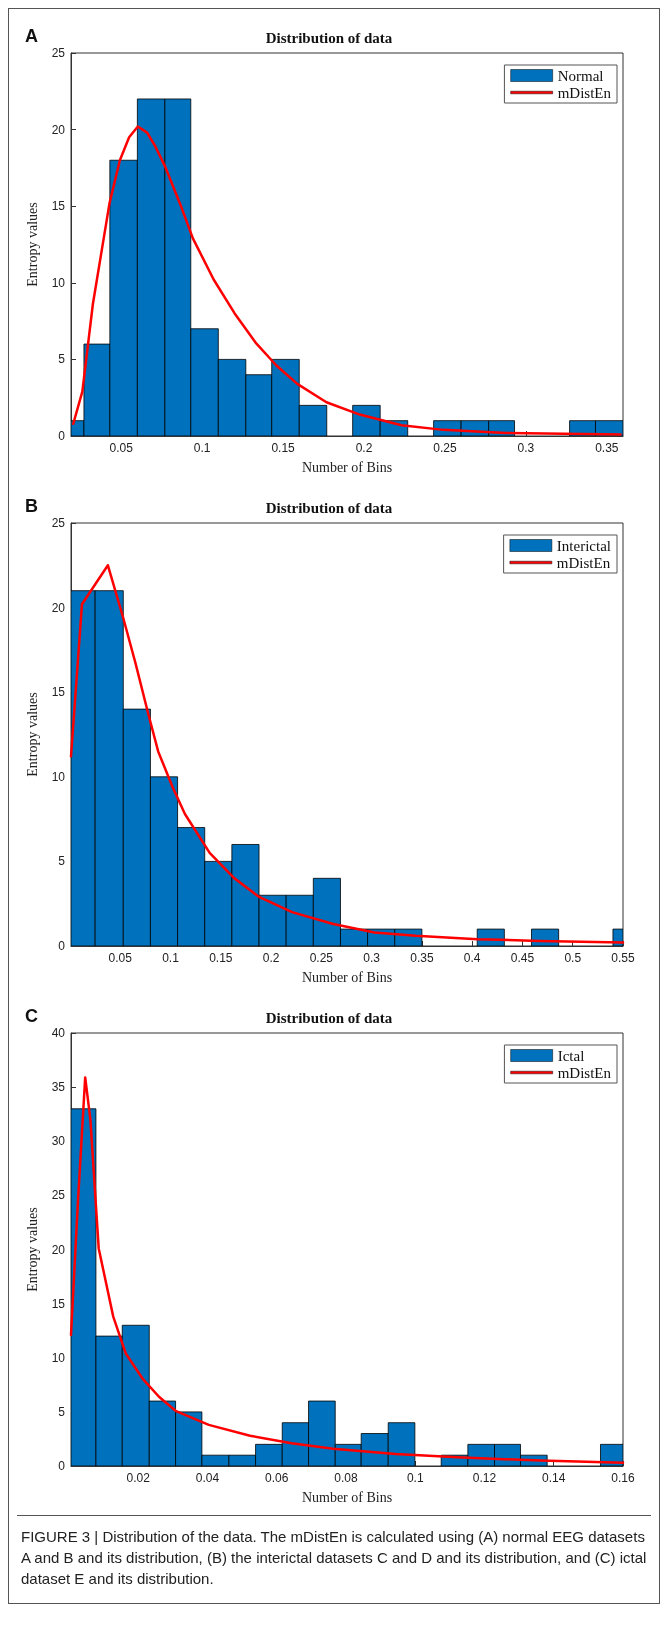 This screenshot has height=1644, width=669. I want to click on legend-label: Normal, so click(580, 75).